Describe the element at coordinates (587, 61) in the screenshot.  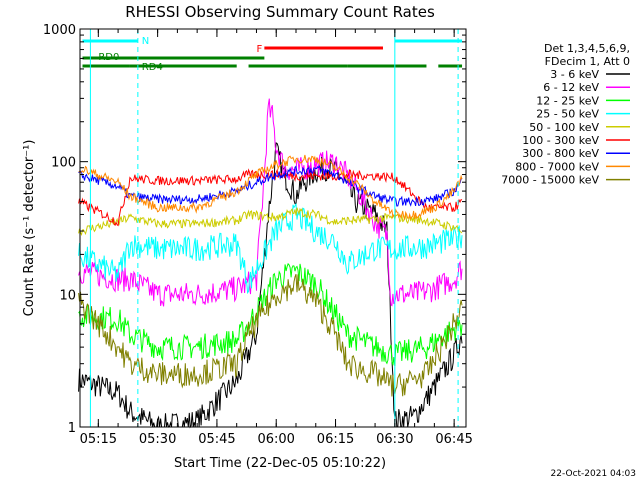
I see `legend-header-line: FDecim 1, Att 0` at that location.